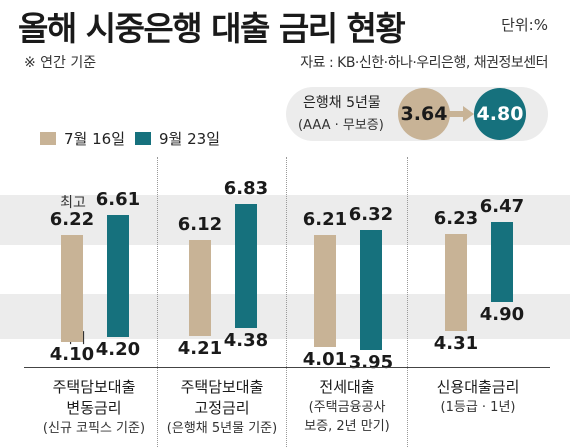 This screenshot has height=447, width=570. I want to click on category-label-g2-line1: 주택담보대출, so click(222, 387).